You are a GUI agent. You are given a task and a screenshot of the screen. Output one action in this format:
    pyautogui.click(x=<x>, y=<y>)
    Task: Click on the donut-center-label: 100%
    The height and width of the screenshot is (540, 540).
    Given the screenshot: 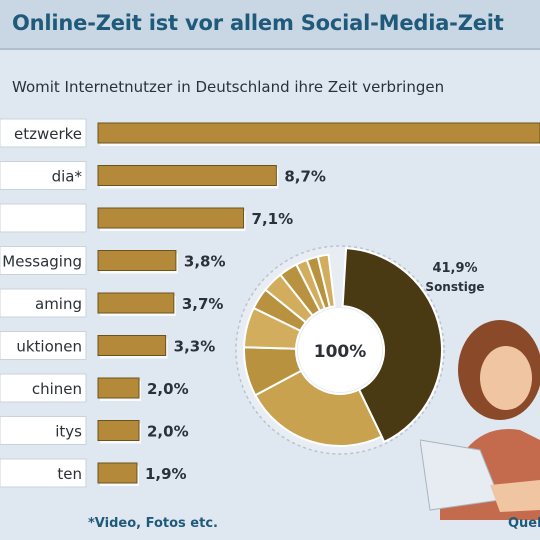 What is the action you would take?
    pyautogui.click(x=340, y=352)
    